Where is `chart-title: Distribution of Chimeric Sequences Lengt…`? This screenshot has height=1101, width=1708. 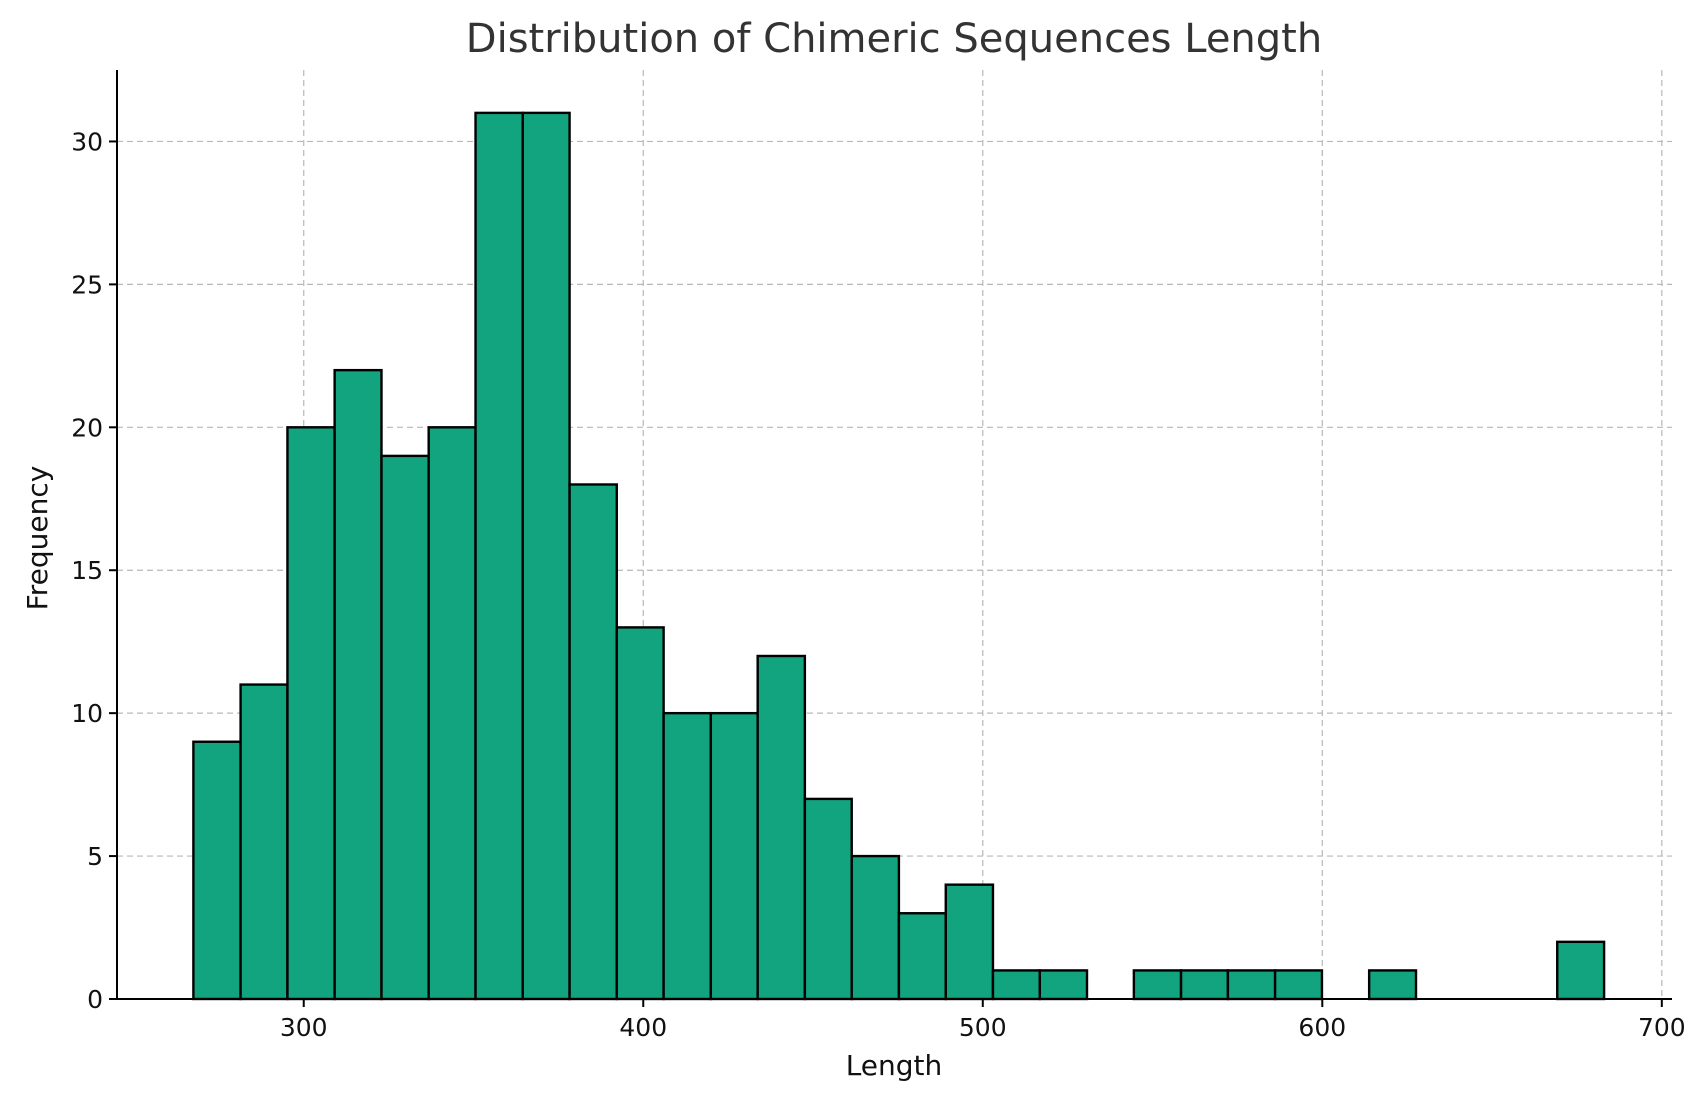 chart-title: Distribution of Chimeric Sequences Lengt… is located at coordinates (894, 39).